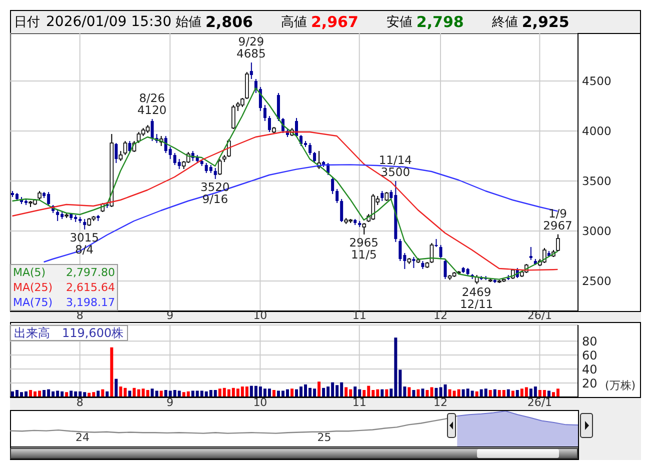 This screenshot has width=653, height=470. What do you see at coordinates (505, 22) in the screenshot?
I see `text: 終値` at bounding box center [505, 22].